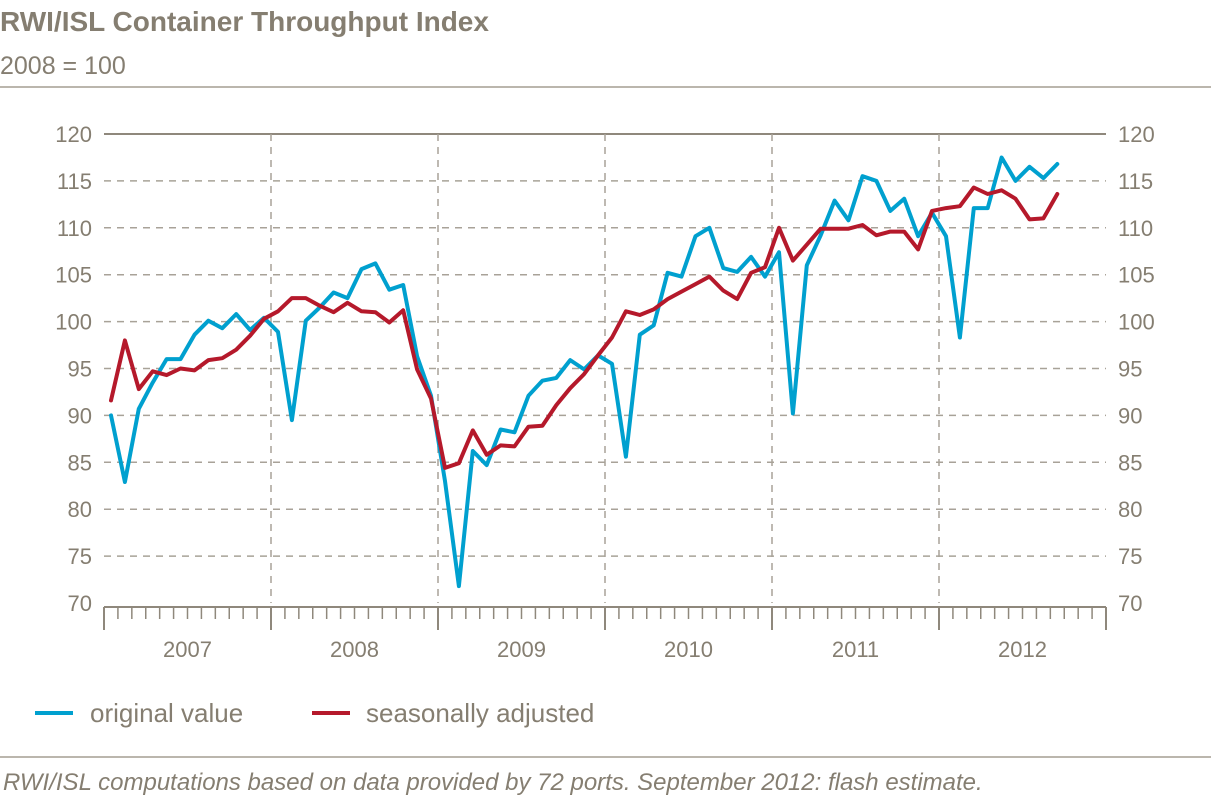 The height and width of the screenshot is (803, 1211). What do you see at coordinates (187, 649) in the screenshot?
I see `x-tick-label: 2007` at bounding box center [187, 649].